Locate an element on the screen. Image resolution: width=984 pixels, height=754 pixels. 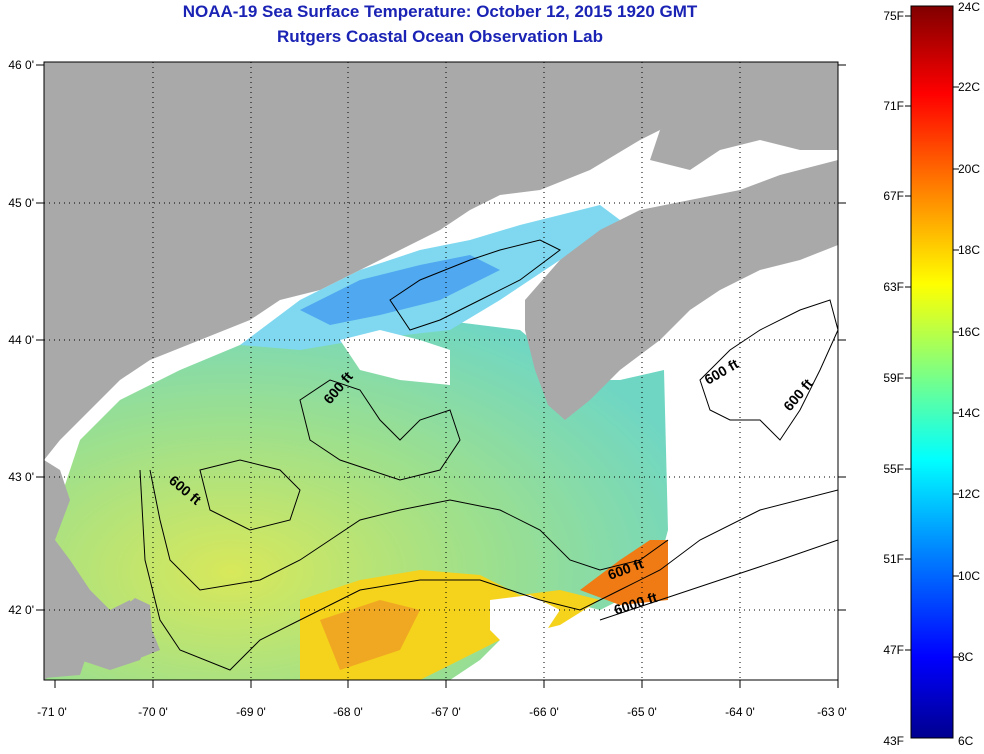
colorbar-f-47: 47F is located at coordinates (893, 650).